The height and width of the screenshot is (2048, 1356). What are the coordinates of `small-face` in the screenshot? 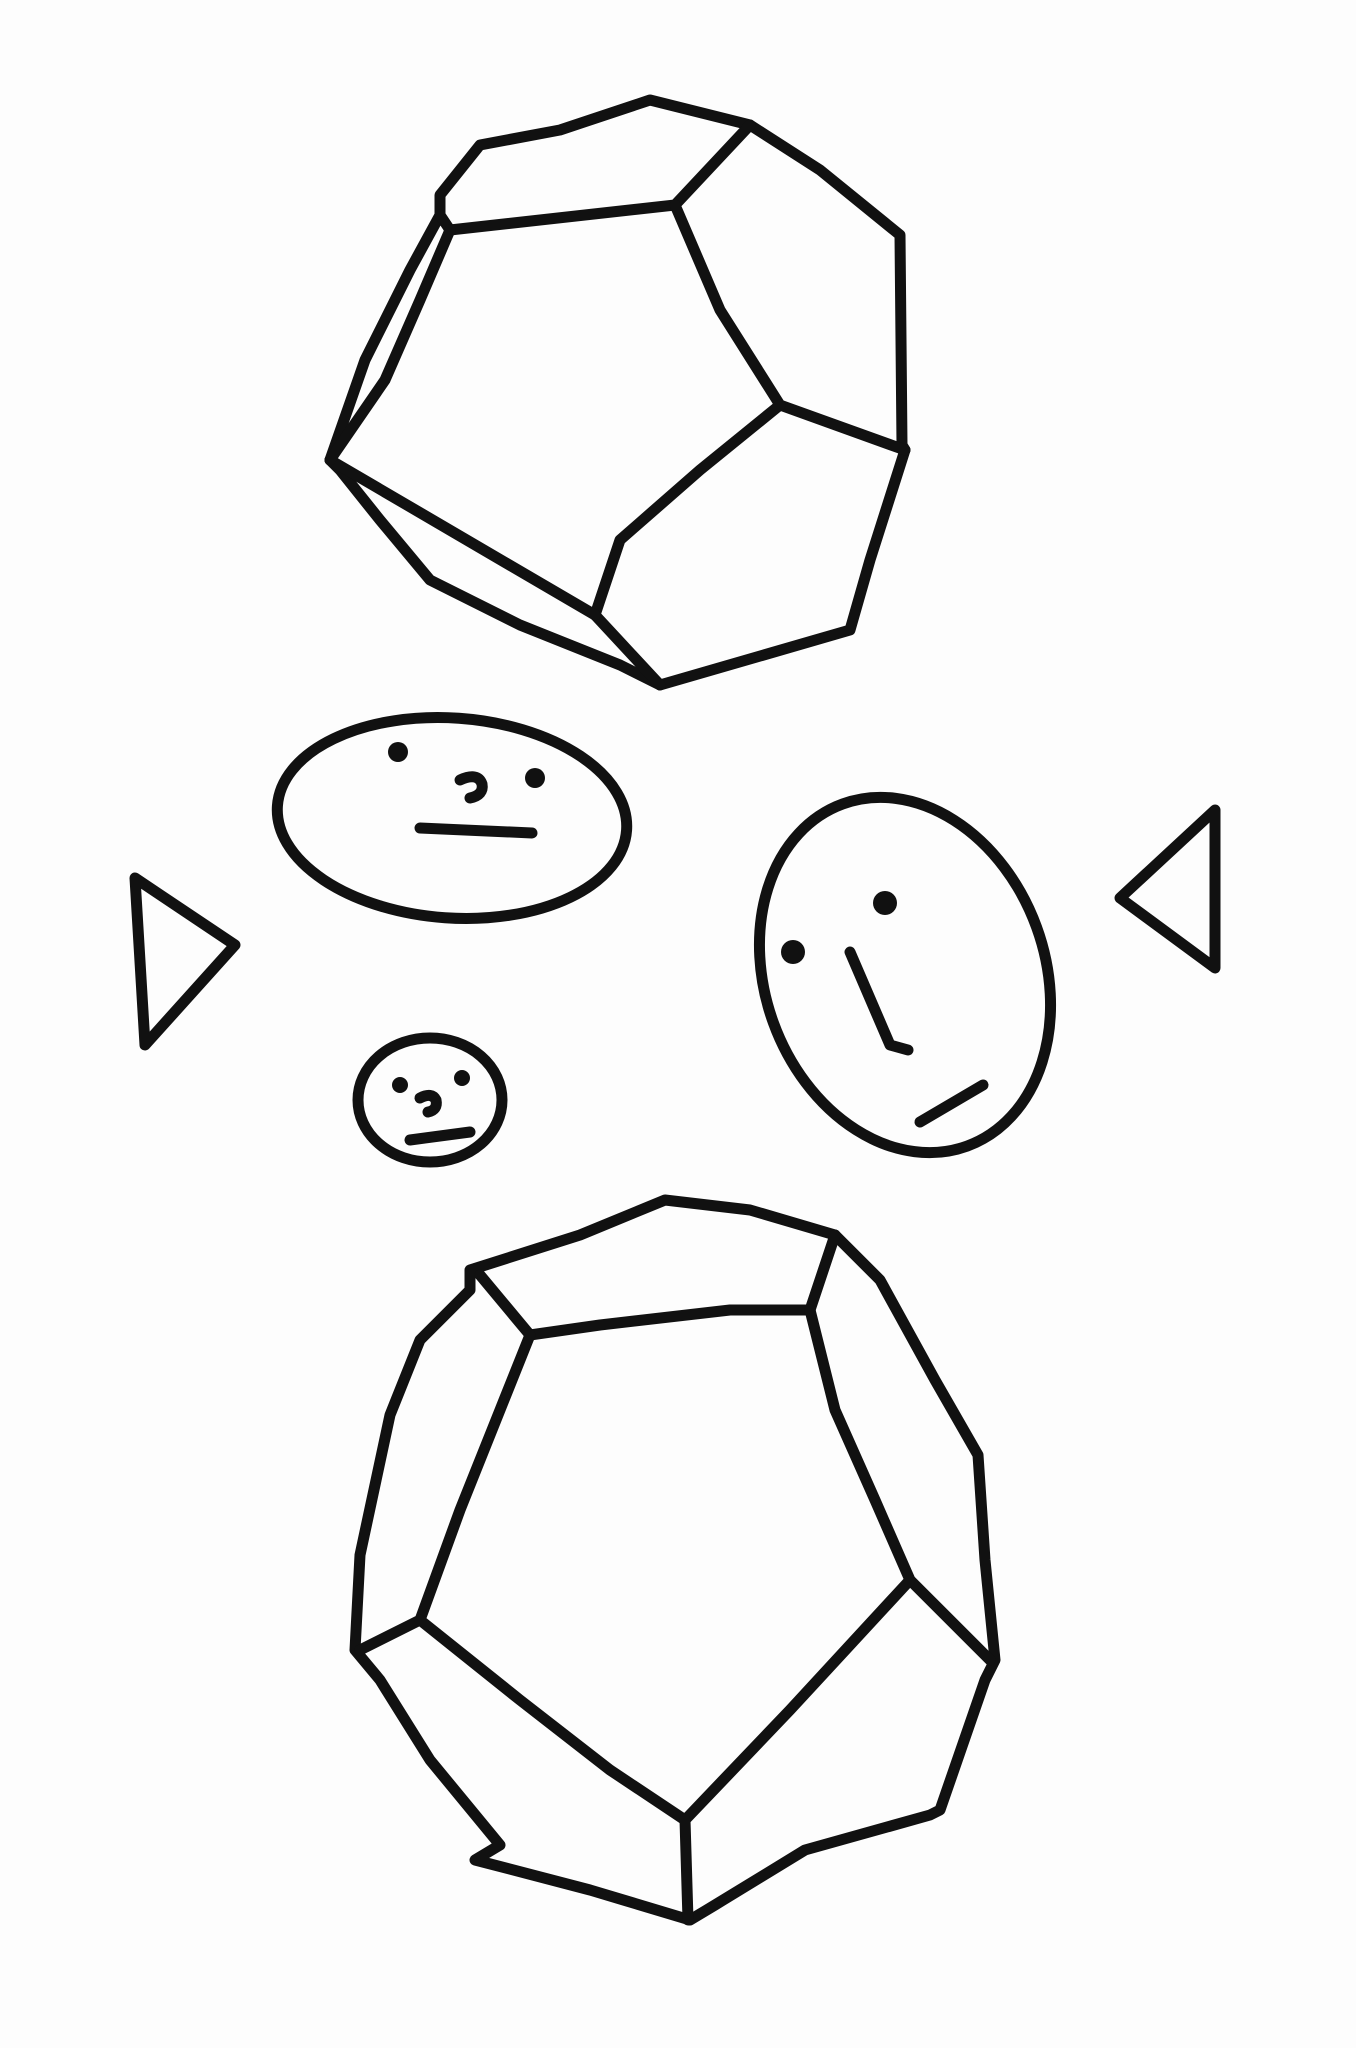 It's located at (430, 1100).